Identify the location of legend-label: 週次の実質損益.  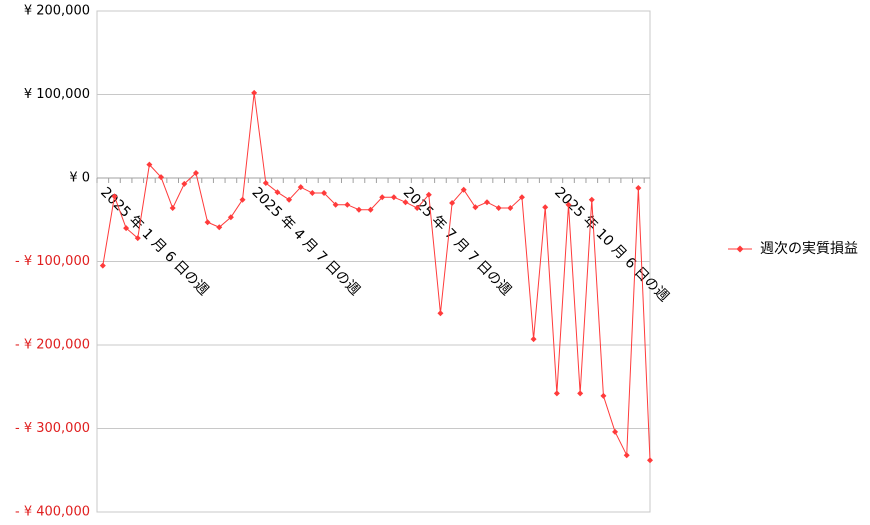
(809, 249).